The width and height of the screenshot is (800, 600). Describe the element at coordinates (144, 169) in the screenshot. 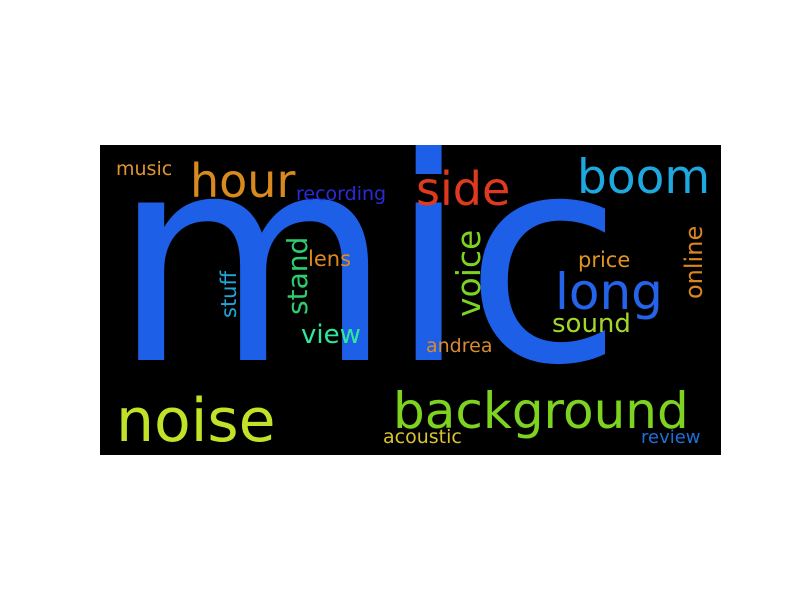

I see `word-music: music` at that location.